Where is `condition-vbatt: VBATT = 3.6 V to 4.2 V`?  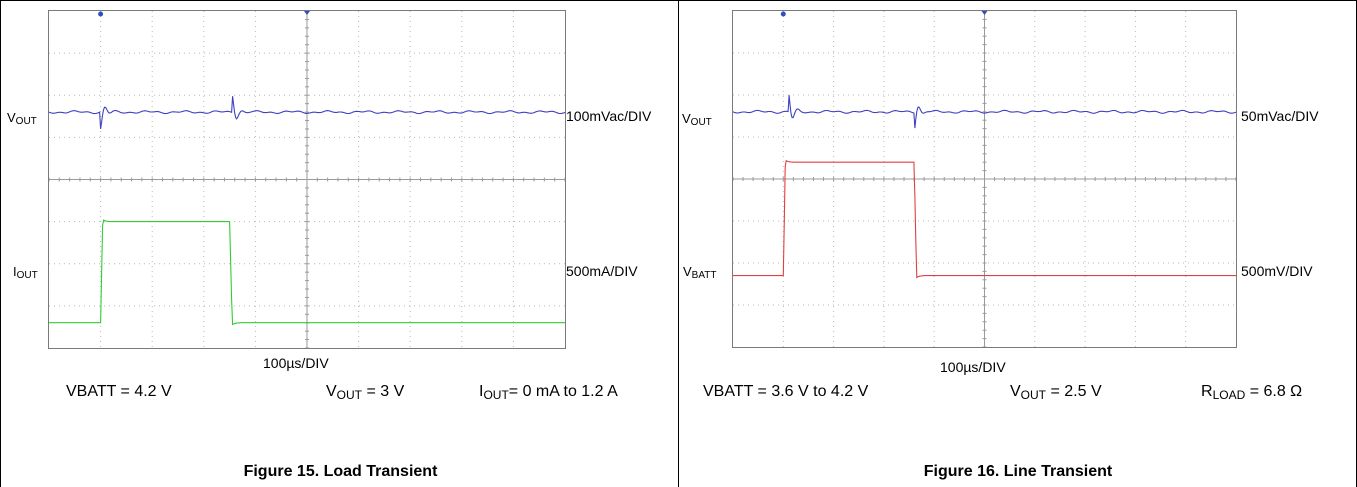
condition-vbatt: VBATT = 3.6 V to 4.2 V is located at coordinates (786, 391).